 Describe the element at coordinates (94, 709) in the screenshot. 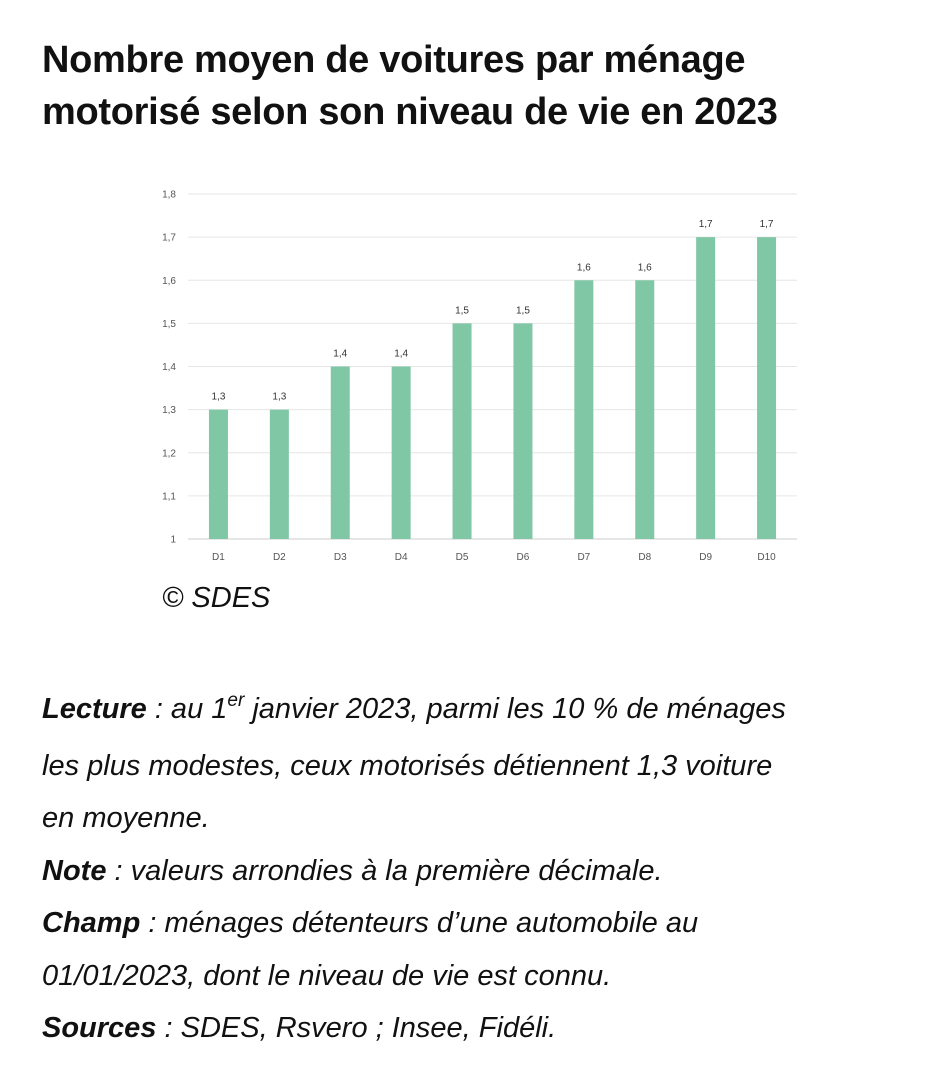

I see `lecture-label: Lecture` at that location.